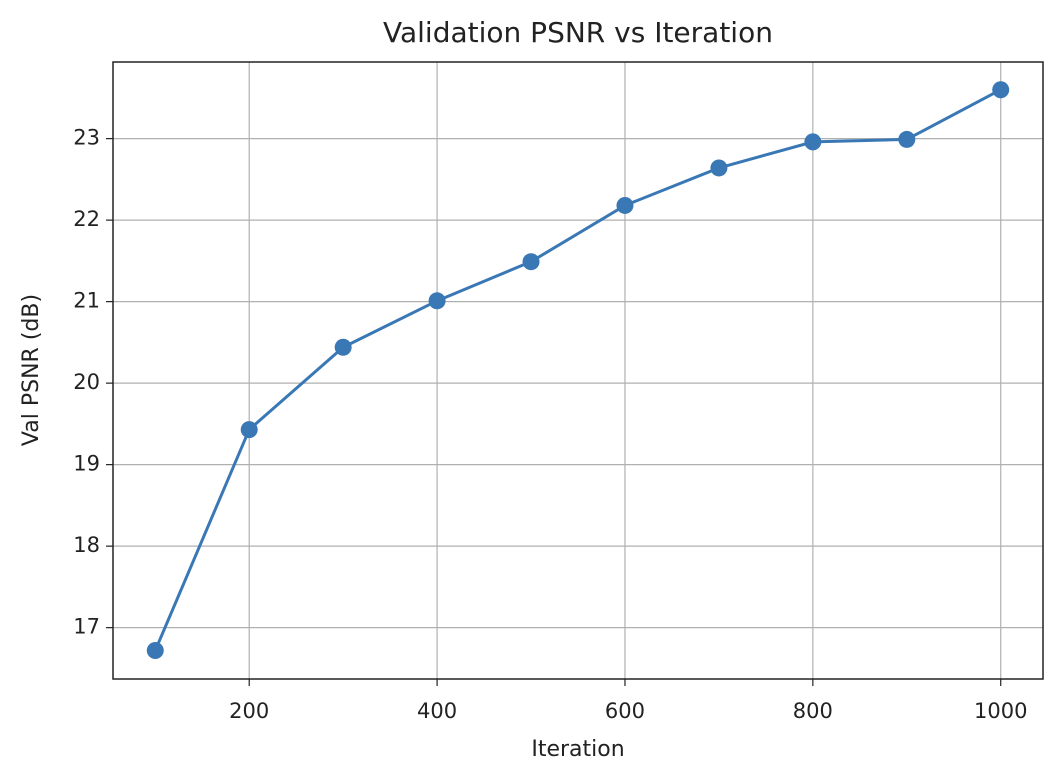  What do you see at coordinates (625, 711) in the screenshot?
I see `x-tick-label: 600` at bounding box center [625, 711].